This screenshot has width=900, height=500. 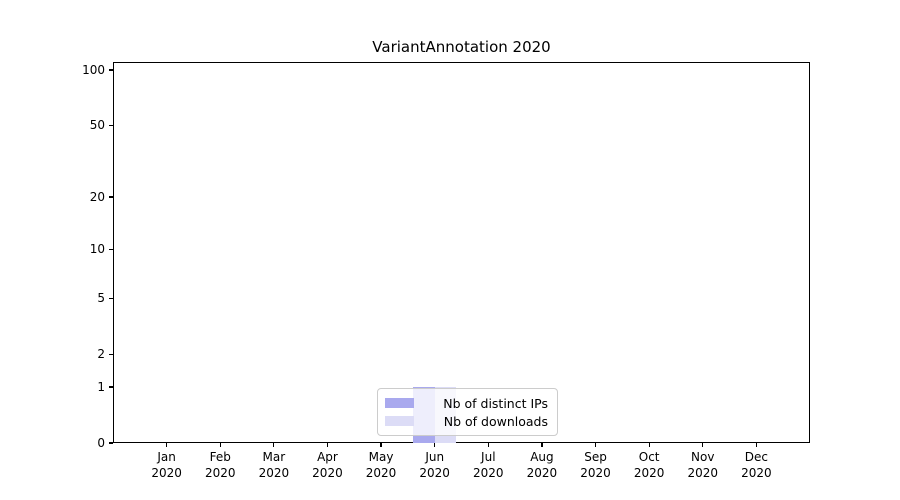 I want to click on x-tick-month: Mar, so click(x=274, y=457).